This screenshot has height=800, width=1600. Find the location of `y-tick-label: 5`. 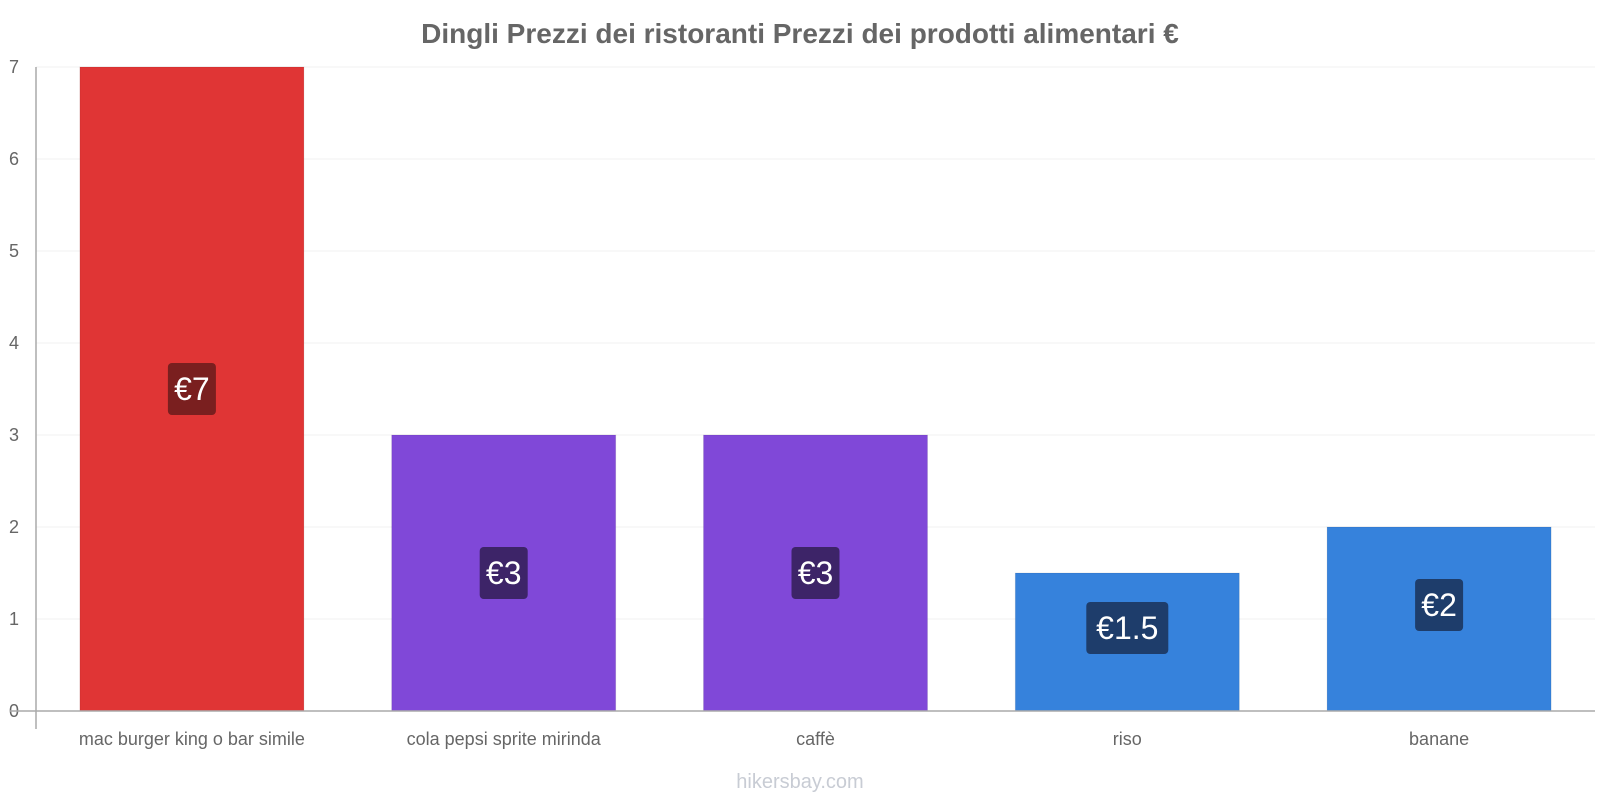

y-tick-label: 5 is located at coordinates (14, 251).